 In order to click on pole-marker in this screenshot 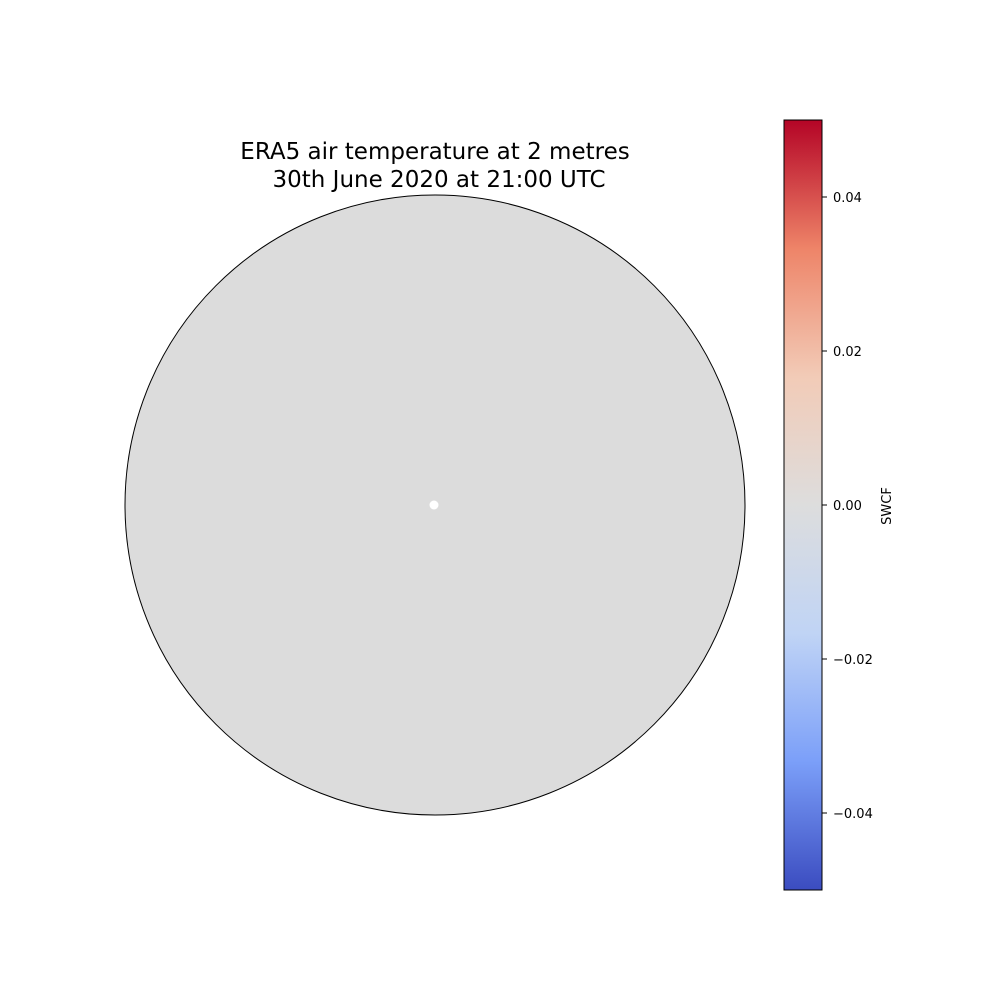, I will do `click(434, 505)`.